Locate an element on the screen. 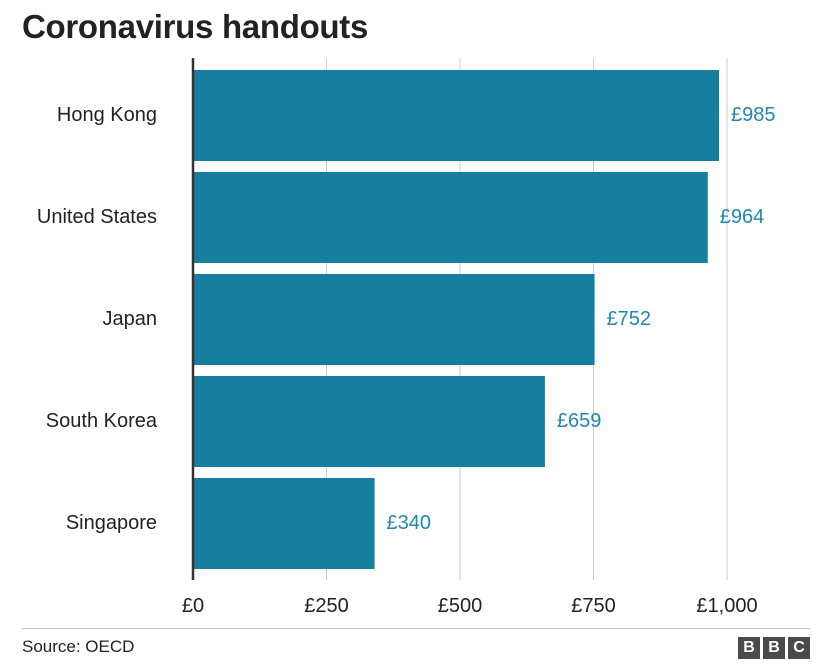 Image resolution: width=824 pixels, height=670 pixels. value-label: £985 is located at coordinates (753, 115).